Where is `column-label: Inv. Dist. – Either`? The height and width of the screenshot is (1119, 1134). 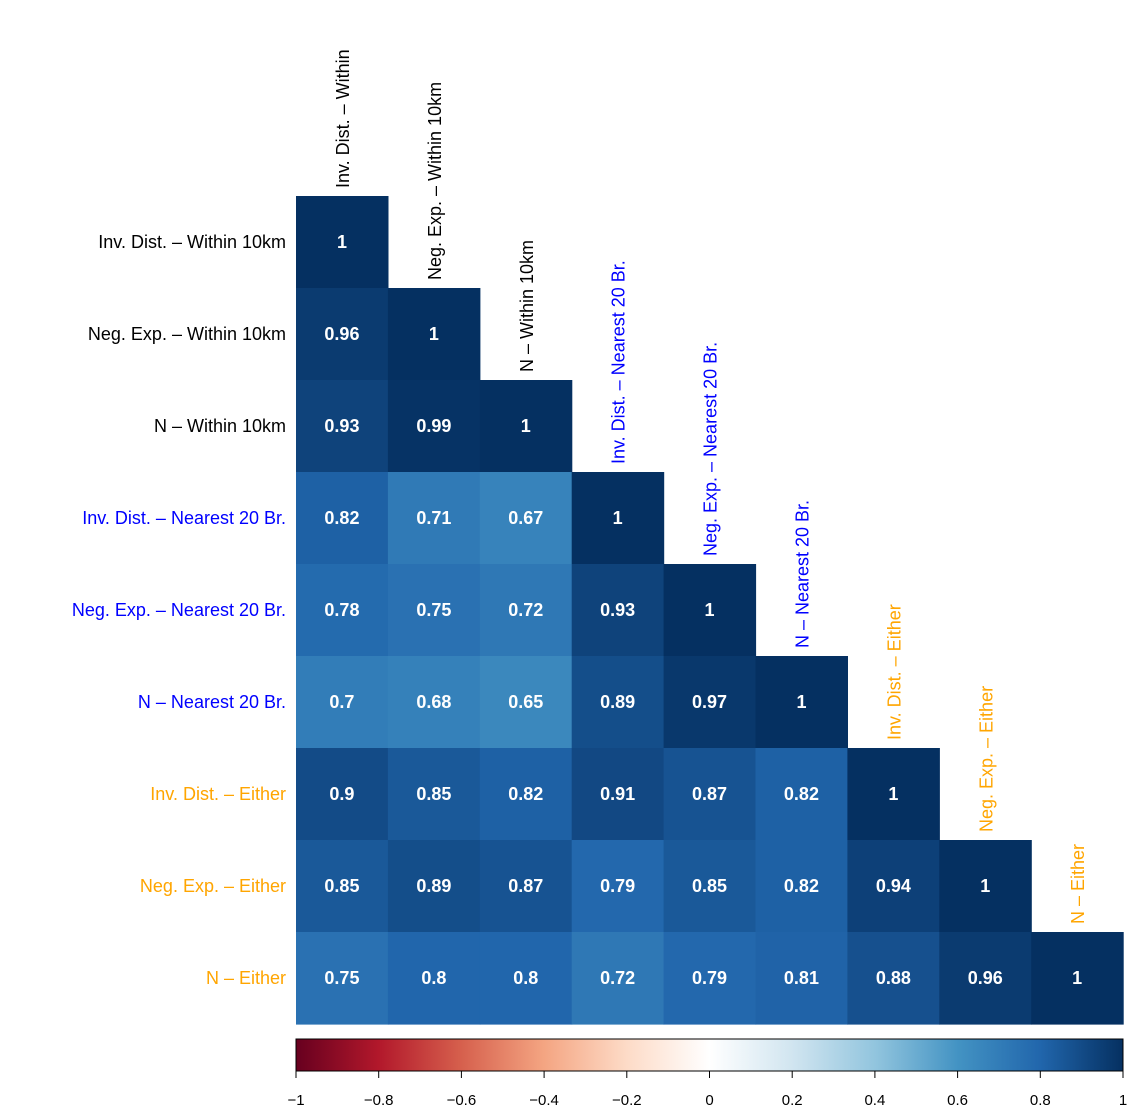 column-label: Inv. Dist. – Either is located at coordinates (894, 672).